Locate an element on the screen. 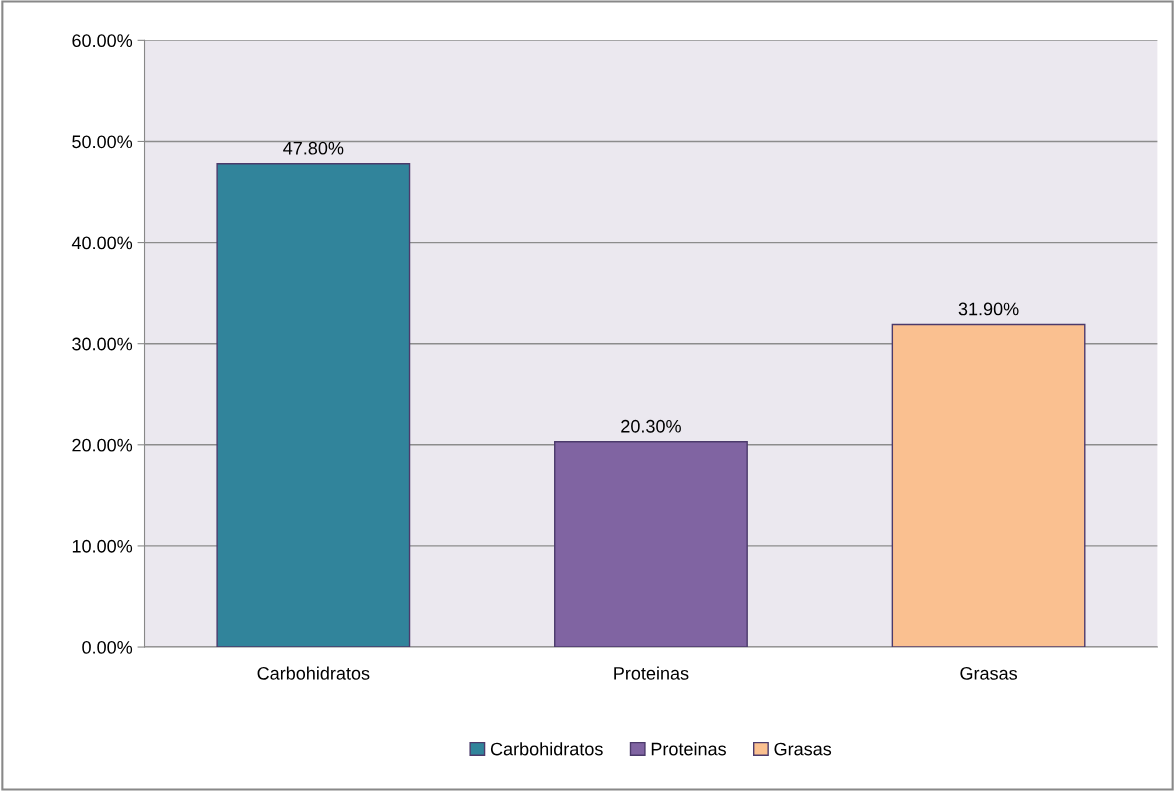 This screenshot has height=791, width=1175. y-tick-label: 50.00% is located at coordinates (102, 142).